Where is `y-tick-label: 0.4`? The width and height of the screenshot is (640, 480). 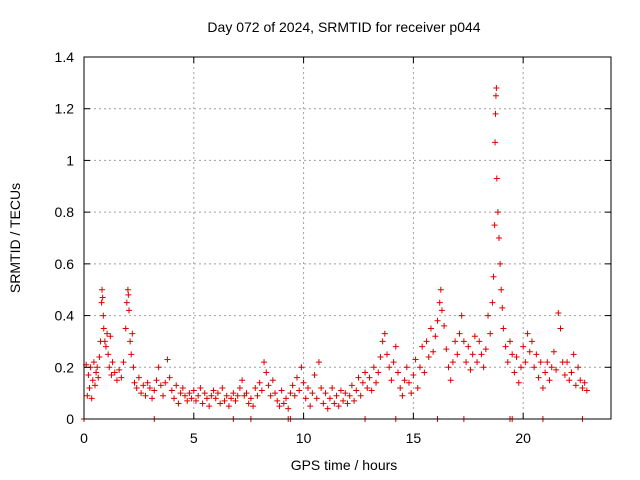 y-tick-label: 0.4 is located at coordinates (65, 316).